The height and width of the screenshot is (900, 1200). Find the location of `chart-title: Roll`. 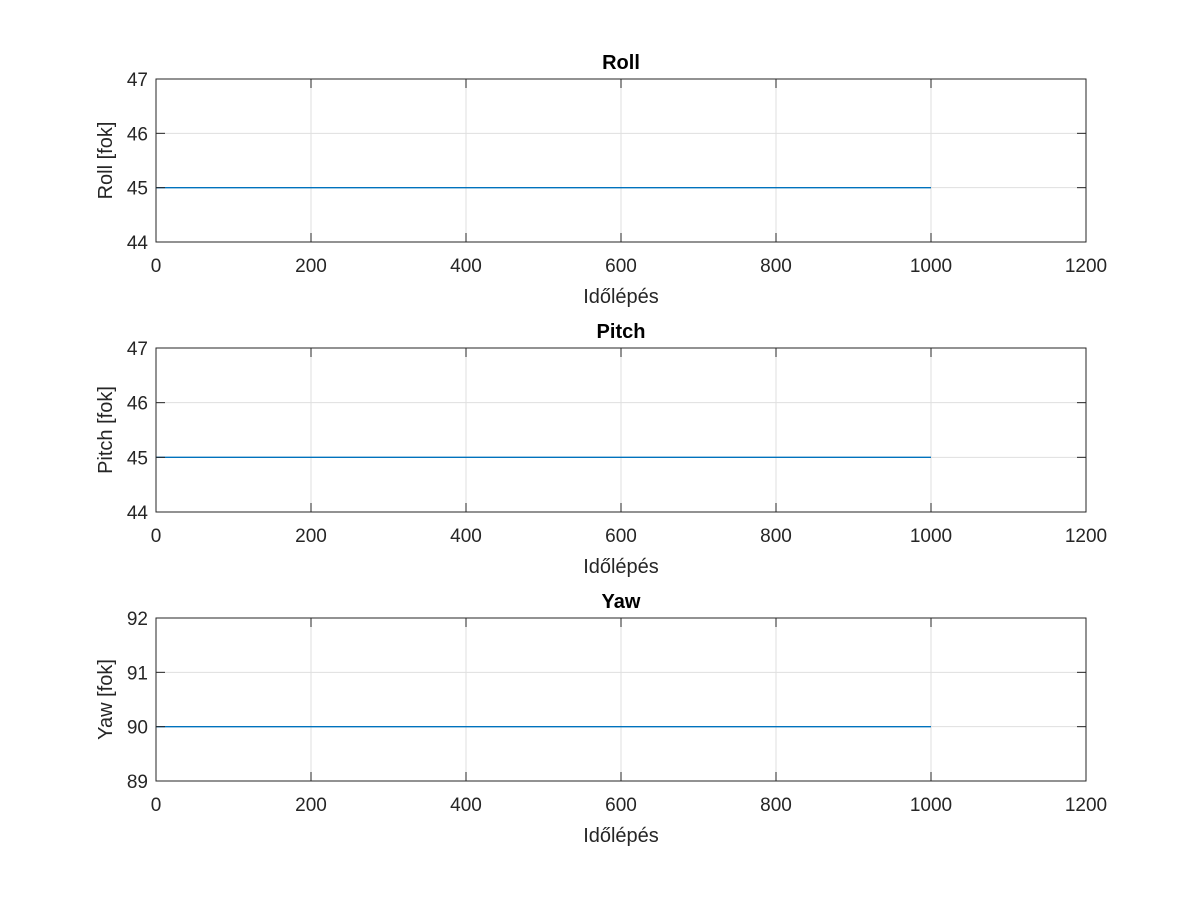

chart-title: Roll is located at coordinates (621, 63).